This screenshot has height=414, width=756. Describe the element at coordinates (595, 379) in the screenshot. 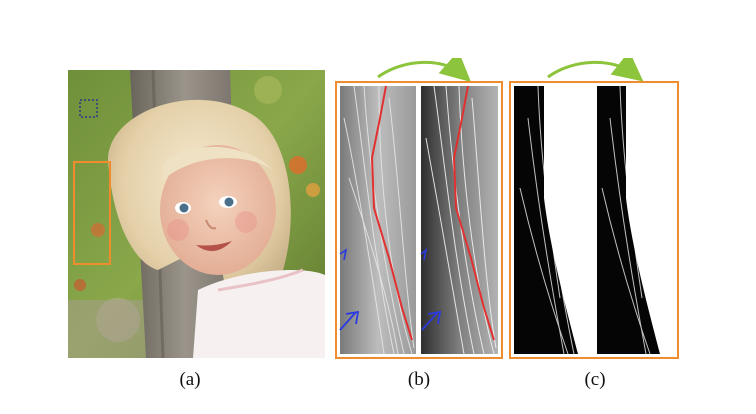

I see `caption-c: (c)` at that location.